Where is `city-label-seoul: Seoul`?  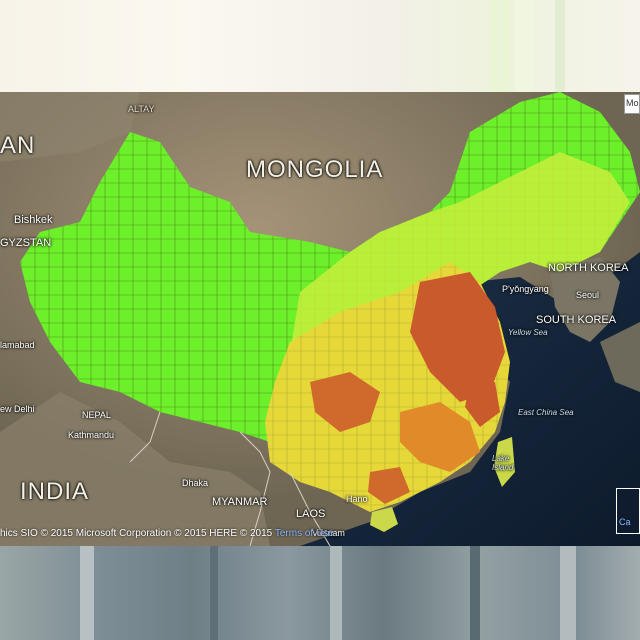 city-label-seoul: Seoul is located at coordinates (588, 295).